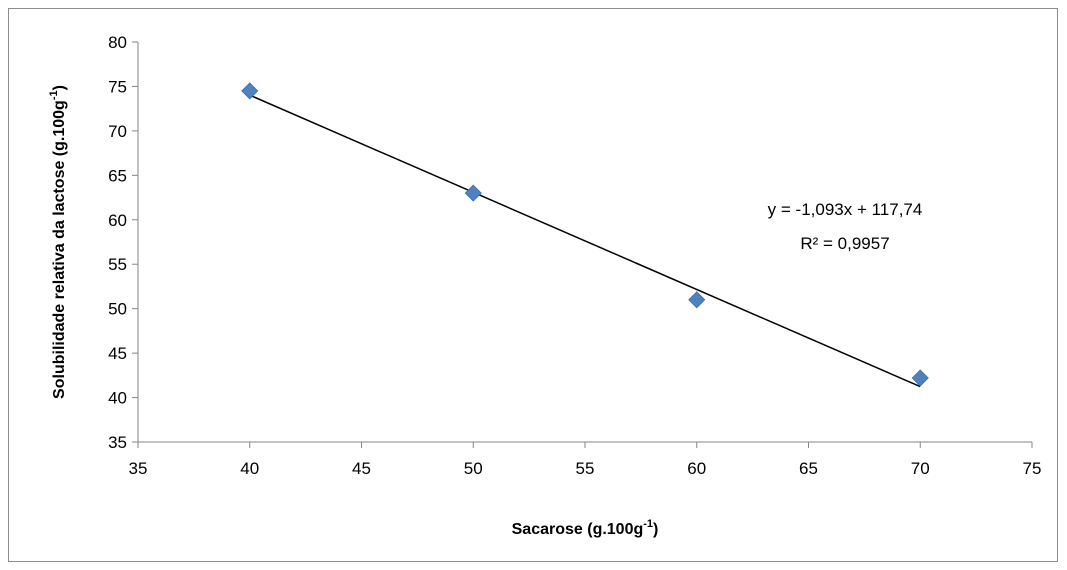 The height and width of the screenshot is (570, 1067). I want to click on x-axis-title-main: Sacarose (g.100g, so click(578, 529).